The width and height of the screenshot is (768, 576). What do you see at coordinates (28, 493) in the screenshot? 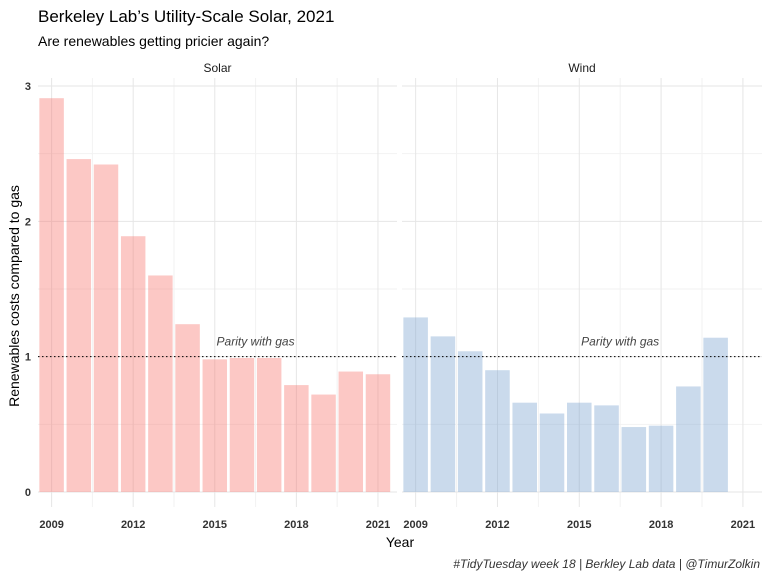
I see `y-tick-label: 0` at bounding box center [28, 493].